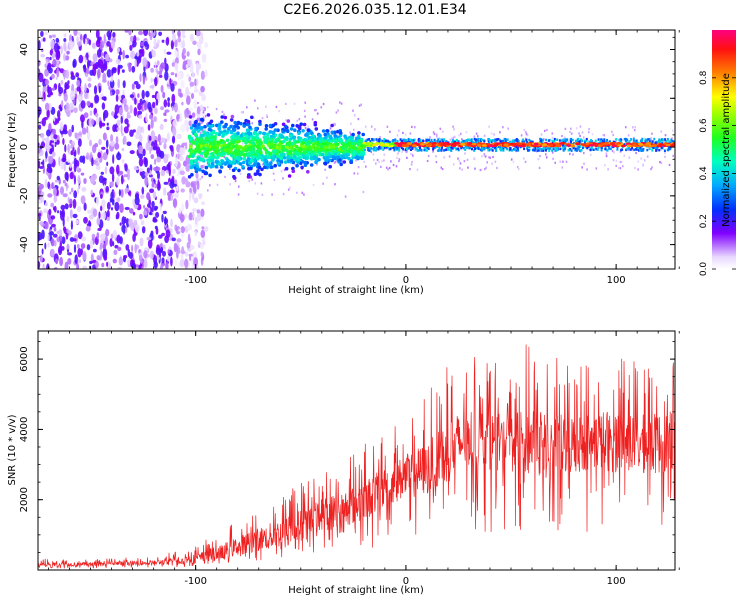 The image size is (750, 600). I want to click on y-tick-label: 4000, so click(24, 429).